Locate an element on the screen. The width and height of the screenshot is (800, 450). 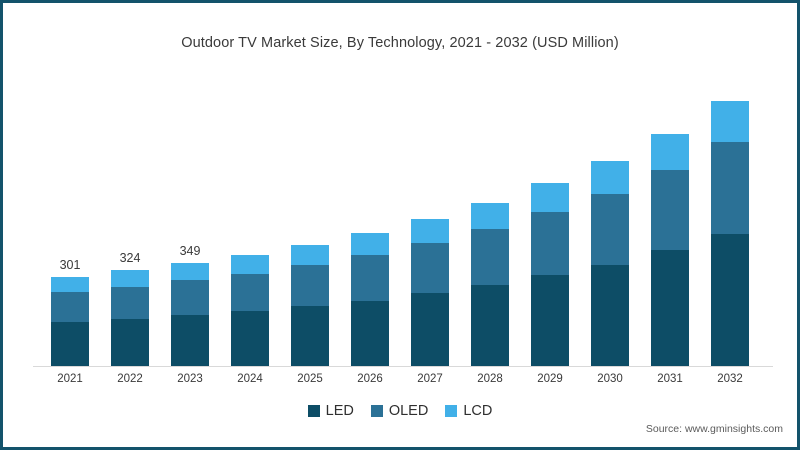
x-tick-2027: 2027 is located at coordinates (430, 379).